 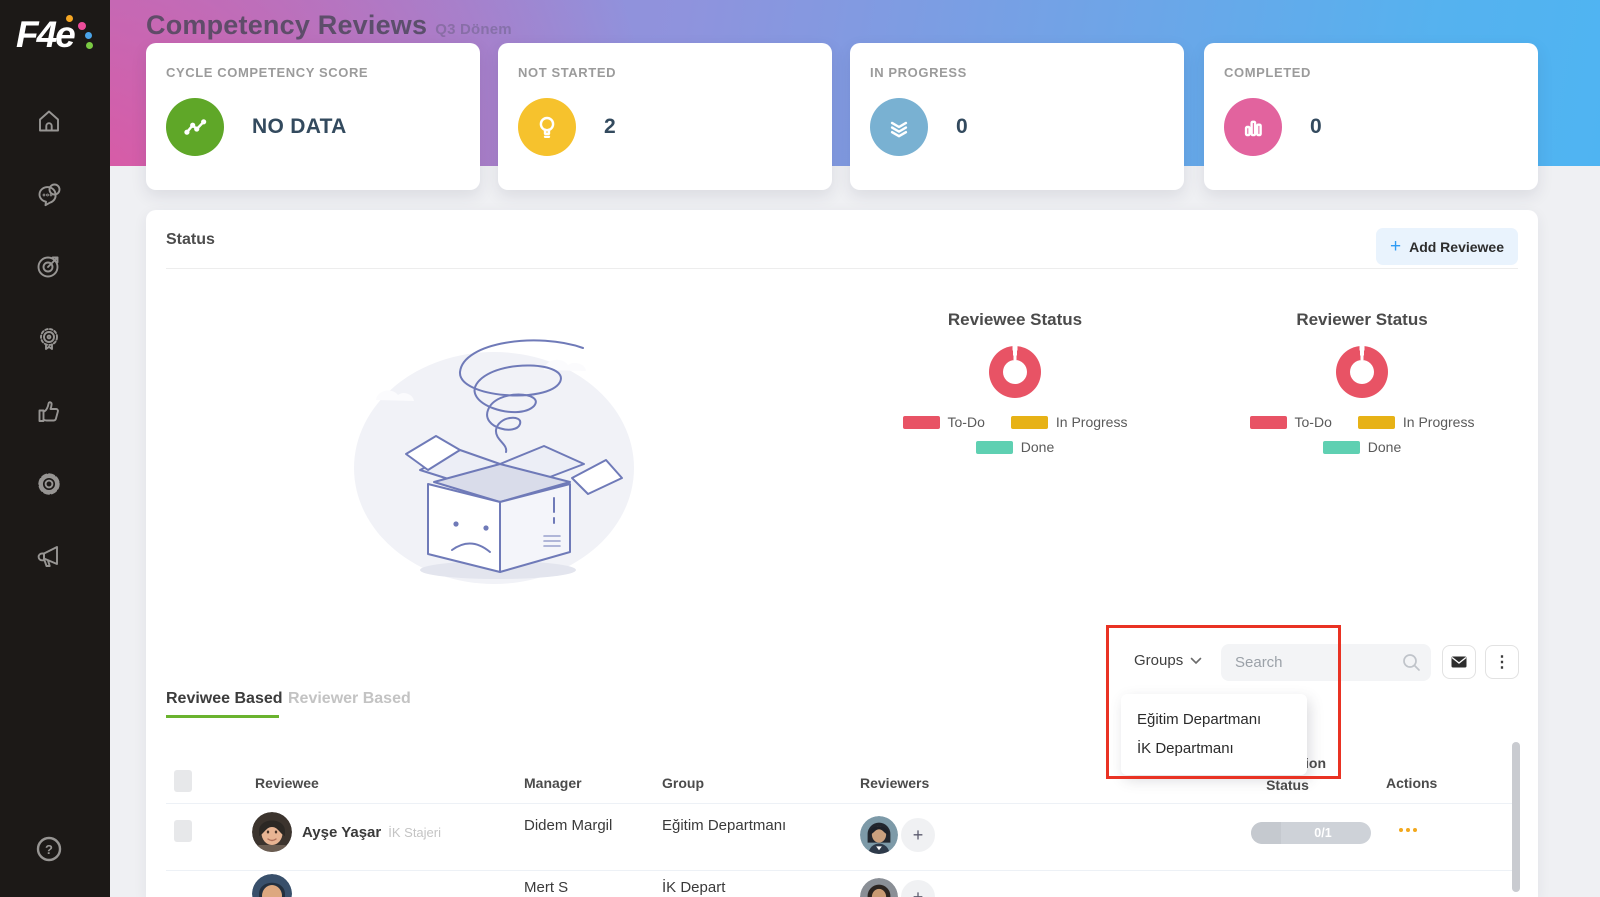 What do you see at coordinates (567, 72) in the screenshot?
I see `card-label: NOT STARTED` at bounding box center [567, 72].